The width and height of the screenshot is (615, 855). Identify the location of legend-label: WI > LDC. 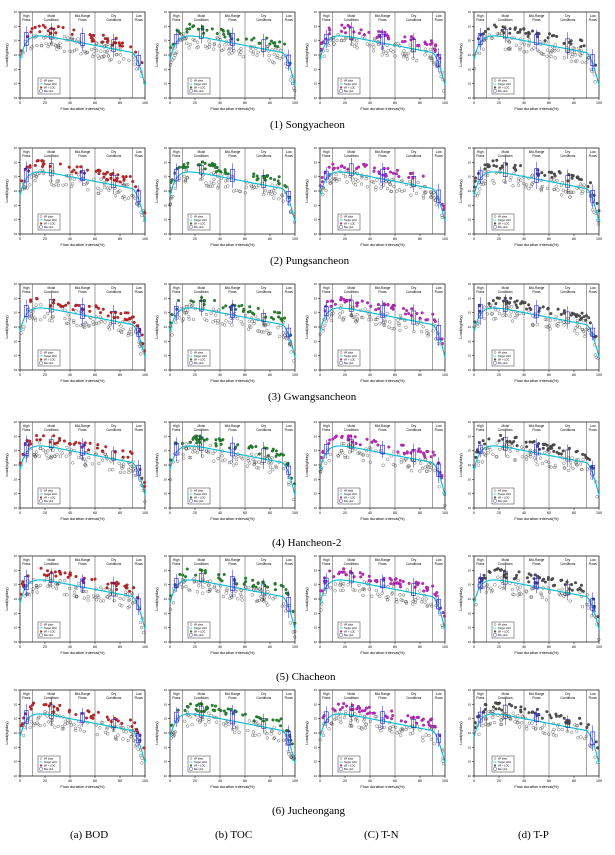
(503, 88).